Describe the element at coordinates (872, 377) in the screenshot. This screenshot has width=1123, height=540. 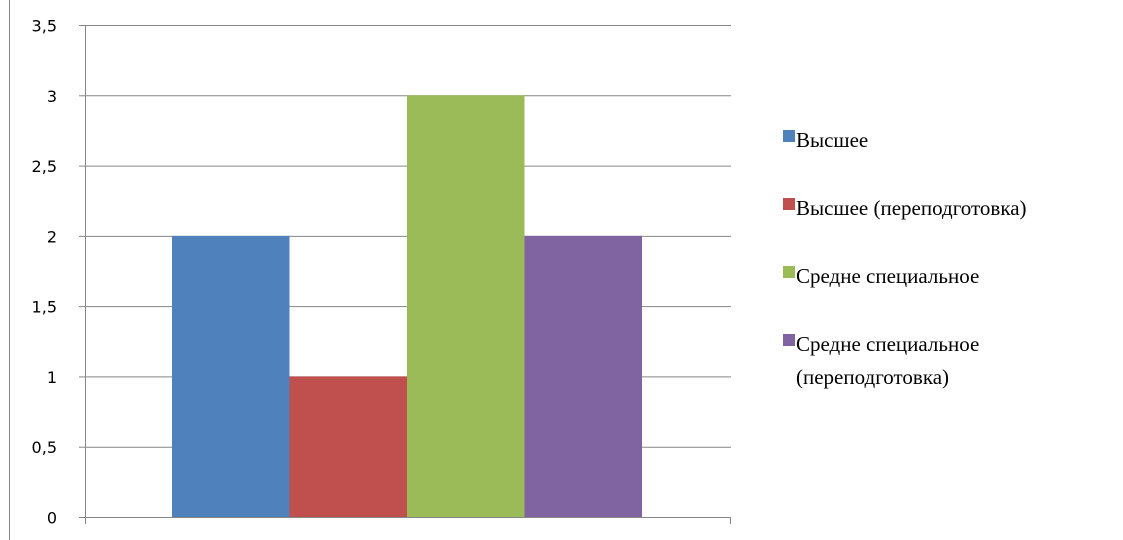
I see `legend-label: (переподготовка)` at that location.